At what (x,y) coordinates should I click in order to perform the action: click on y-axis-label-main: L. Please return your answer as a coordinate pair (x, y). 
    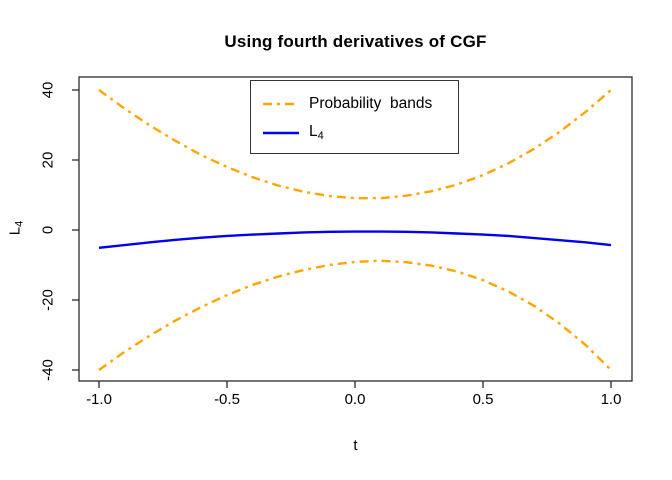
    Looking at the image, I should click on (15, 231).